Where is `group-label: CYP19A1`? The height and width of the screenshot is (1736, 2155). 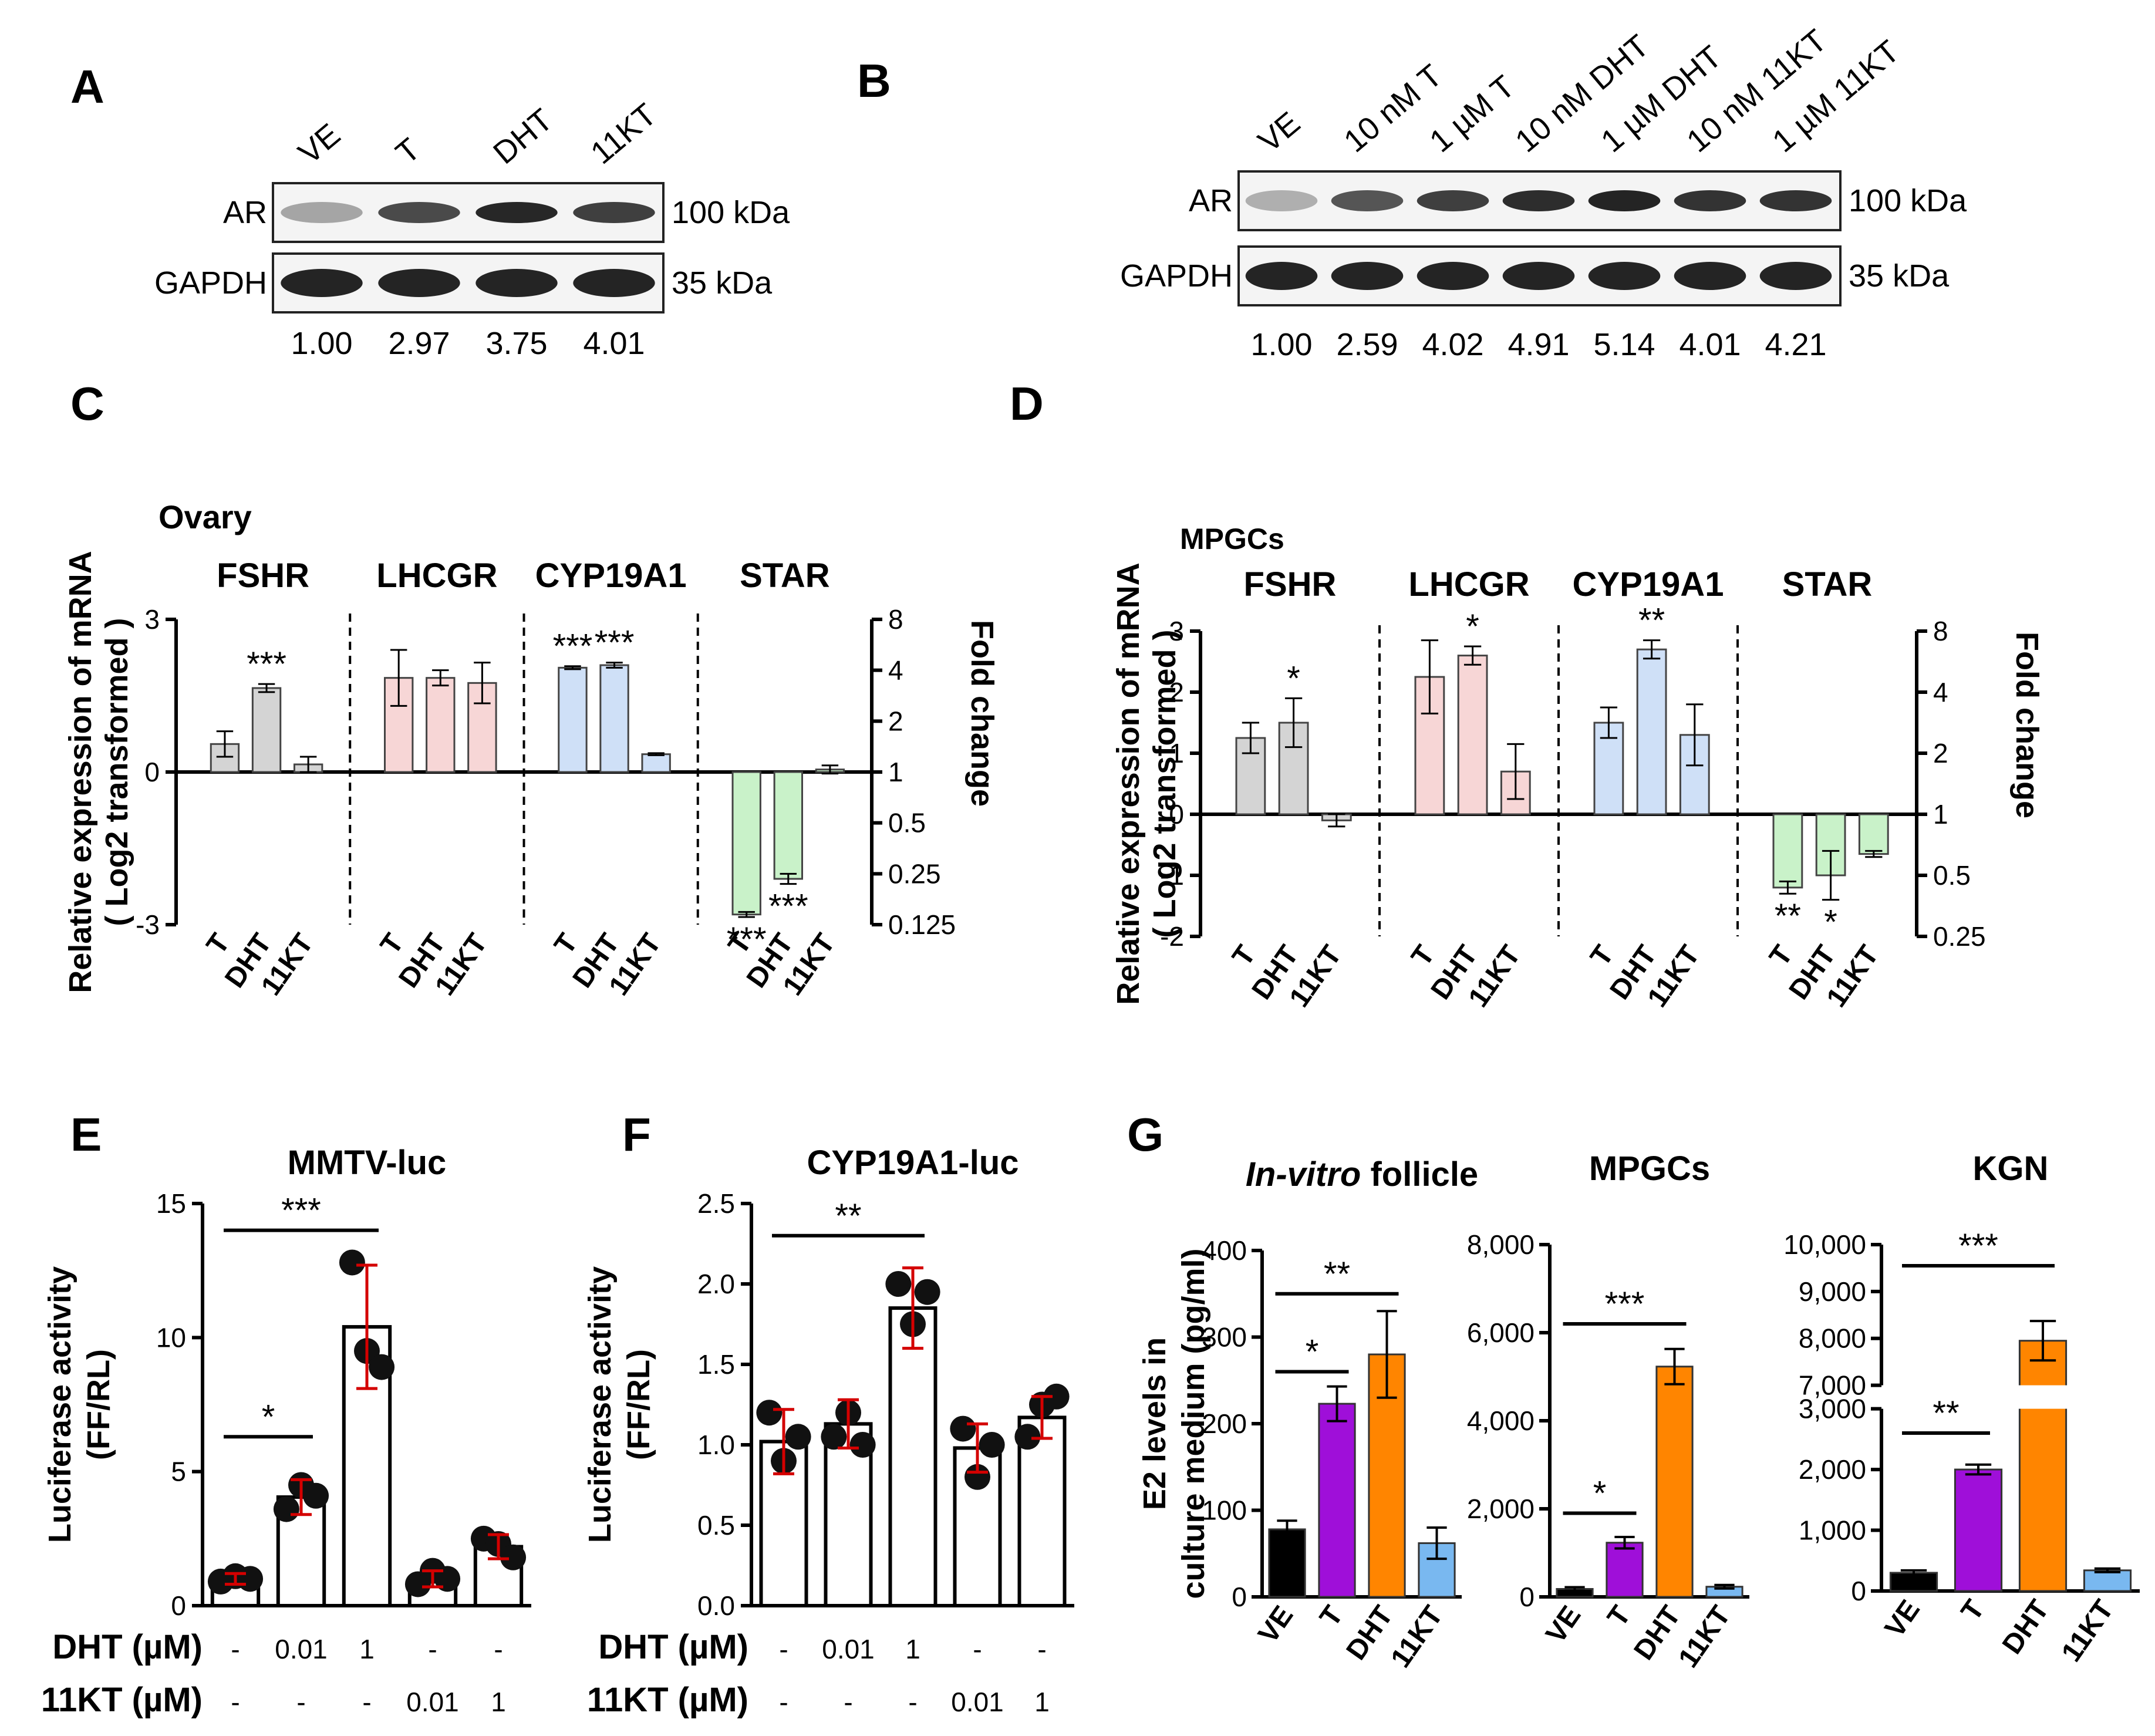
group-label: CYP19A1 is located at coordinates (1648, 584).